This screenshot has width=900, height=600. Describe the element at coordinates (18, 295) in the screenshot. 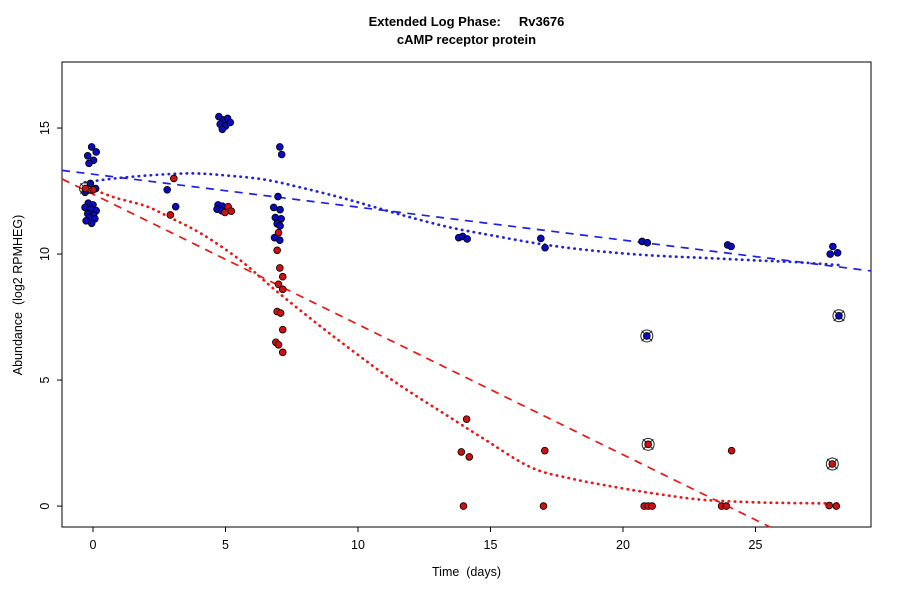

I see `y-axis-label: Abundance (log2 RPMHEG)` at that location.